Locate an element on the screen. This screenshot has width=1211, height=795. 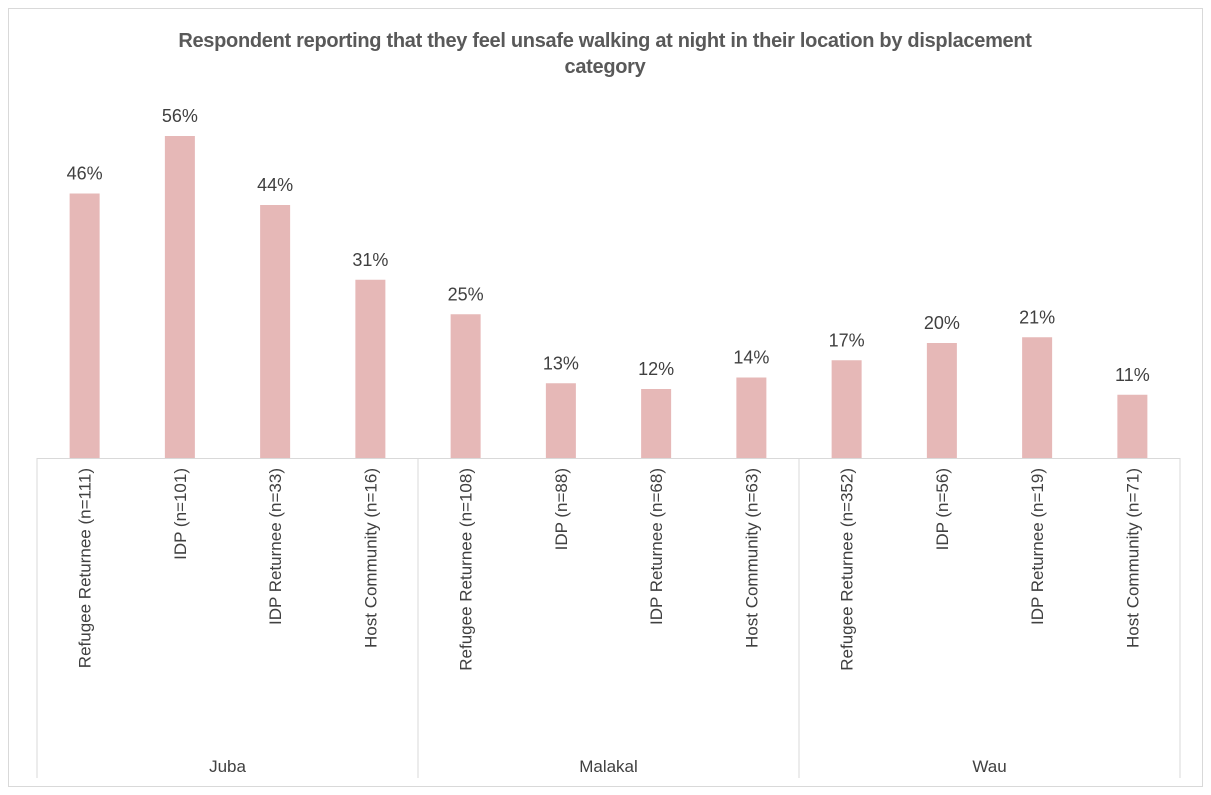
value-label: 14% is located at coordinates (751, 358).